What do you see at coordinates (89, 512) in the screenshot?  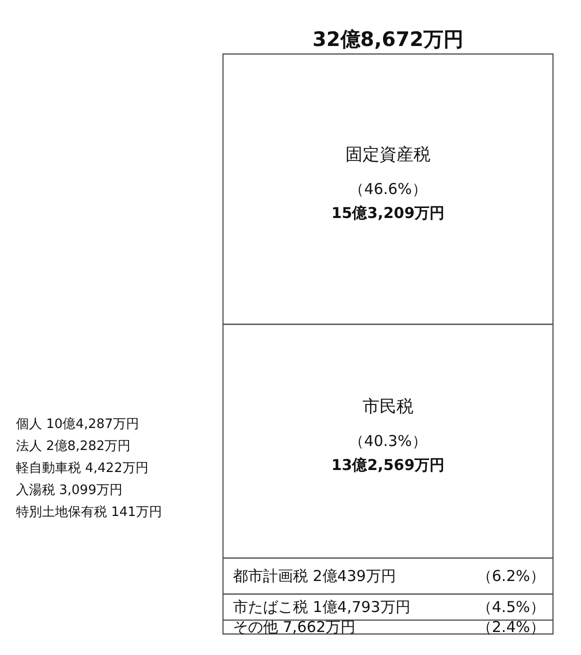 I see `annotation: 特別土地保有税 141万円` at bounding box center [89, 512].